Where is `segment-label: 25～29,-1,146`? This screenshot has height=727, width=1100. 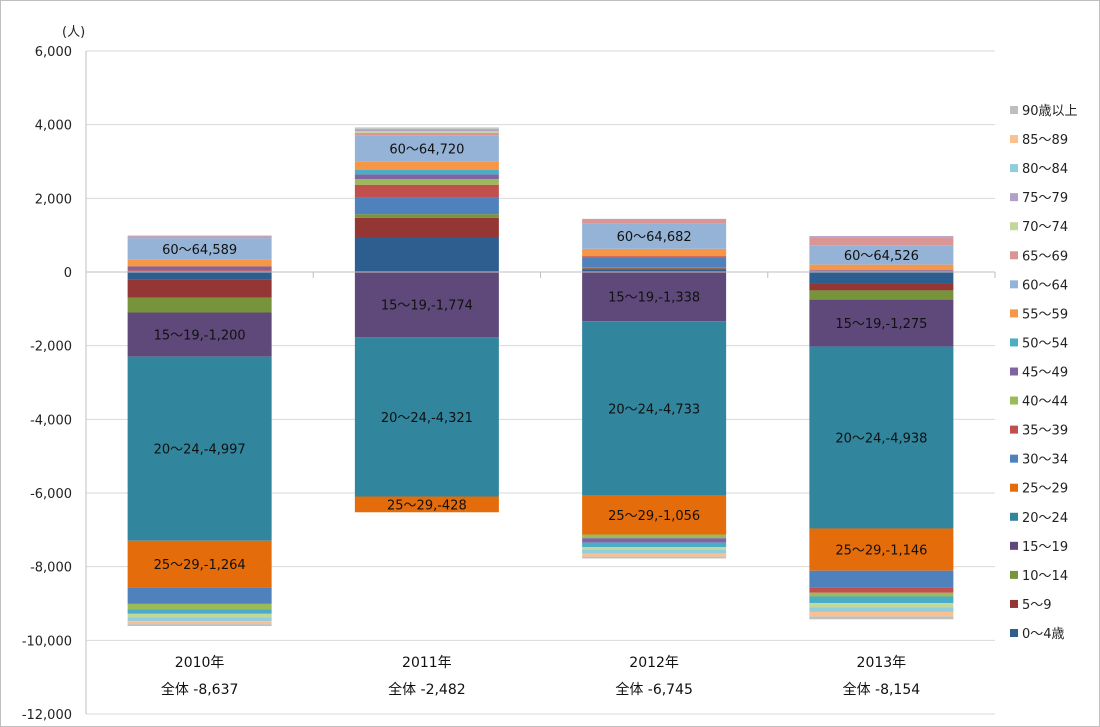
segment-label: 25～29,-1,146 is located at coordinates (881, 551).